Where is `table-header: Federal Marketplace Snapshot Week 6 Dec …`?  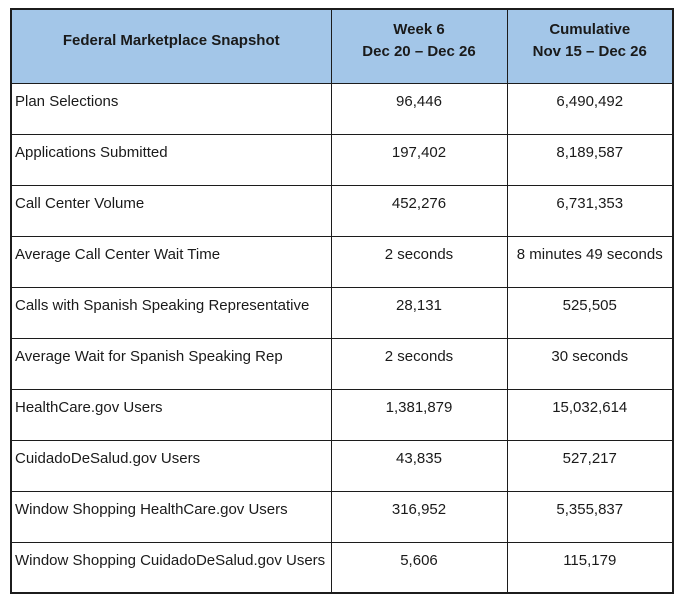
table-header: Federal Marketplace Snapshot Week 6 Dec … is located at coordinates (342, 46).